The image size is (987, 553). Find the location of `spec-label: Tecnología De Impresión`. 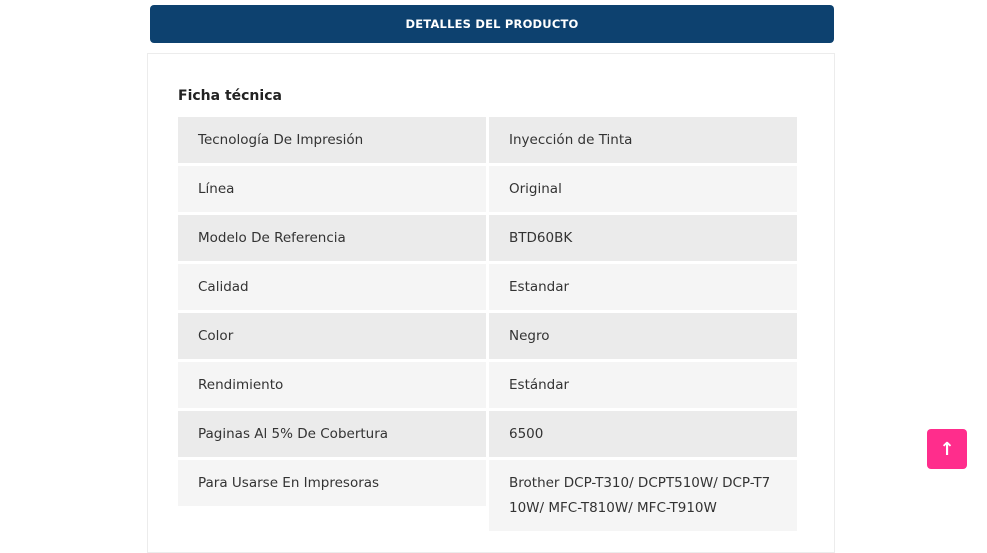

spec-label: Tecnología De Impresión is located at coordinates (332, 140).